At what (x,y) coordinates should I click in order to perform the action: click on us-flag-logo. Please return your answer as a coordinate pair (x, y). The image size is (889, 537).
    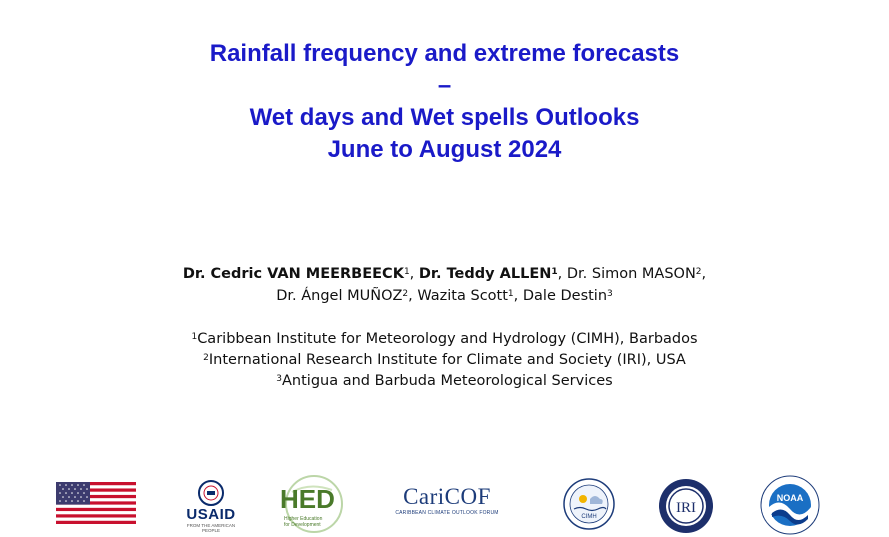
    Looking at the image, I should click on (96, 503).